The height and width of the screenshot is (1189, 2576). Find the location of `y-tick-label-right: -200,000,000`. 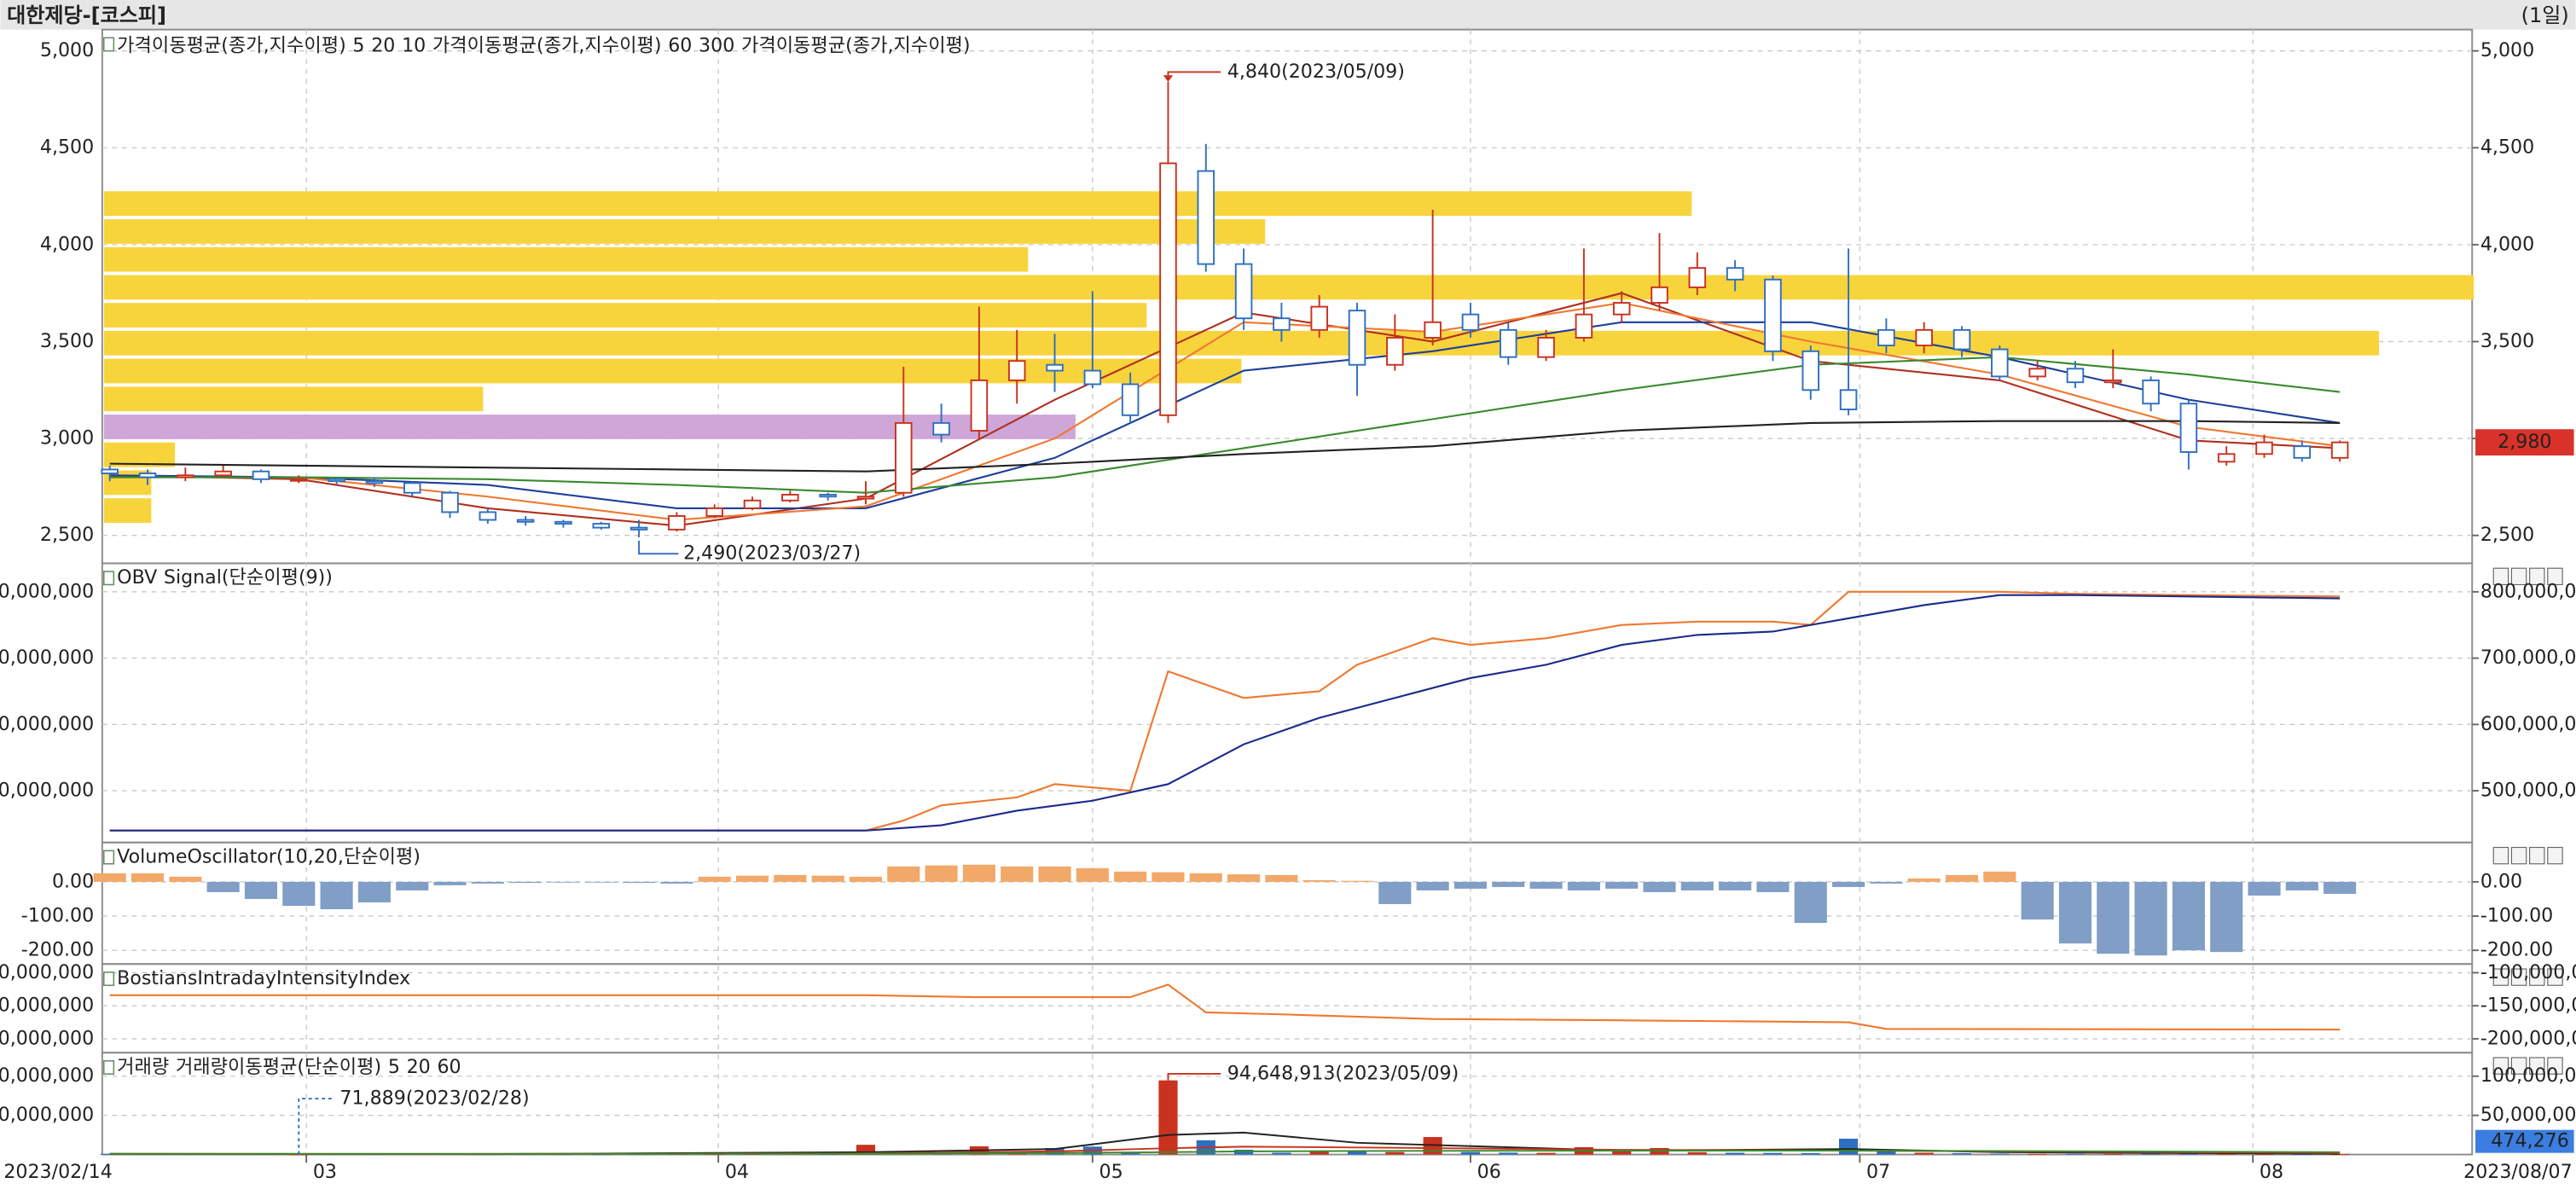

y-tick-label-right: -200,000,000 is located at coordinates (2528, 1038).